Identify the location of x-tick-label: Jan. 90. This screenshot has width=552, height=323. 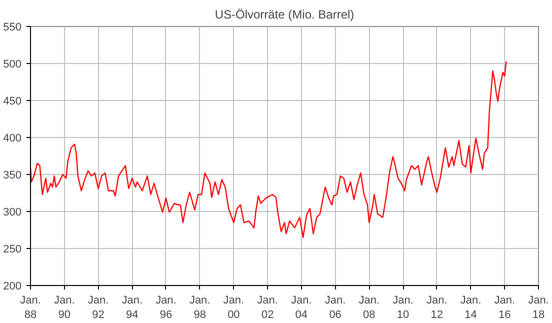
(64, 307).